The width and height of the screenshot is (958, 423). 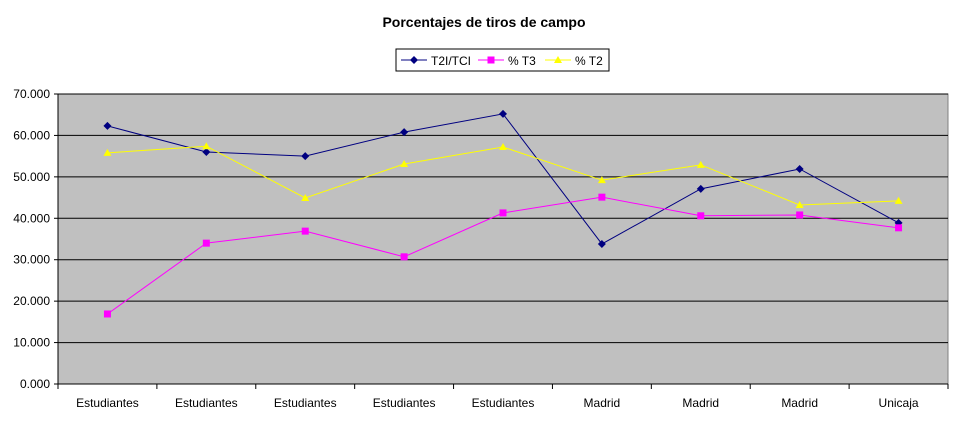 I want to click on y-tick-label: 30.000, so click(x=31, y=260).